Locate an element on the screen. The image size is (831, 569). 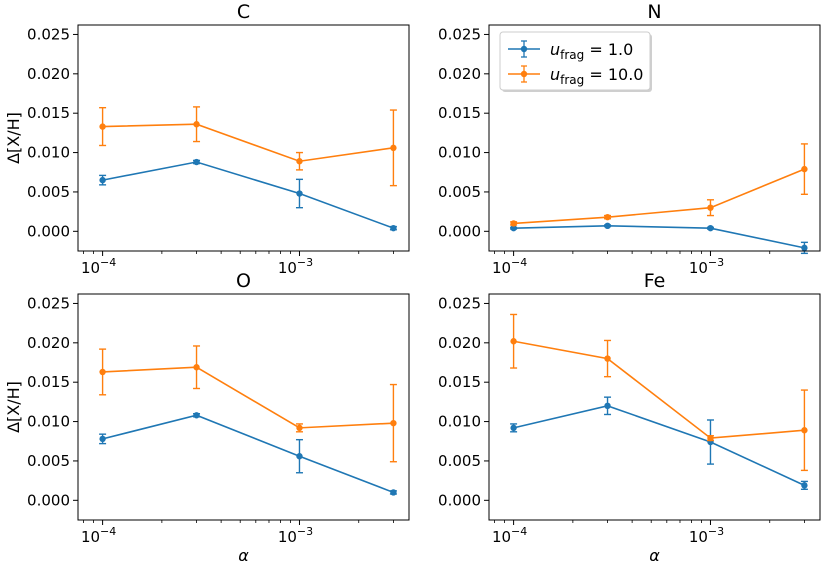
legend-label: ufrag = 10.0 is located at coordinates (596, 76).